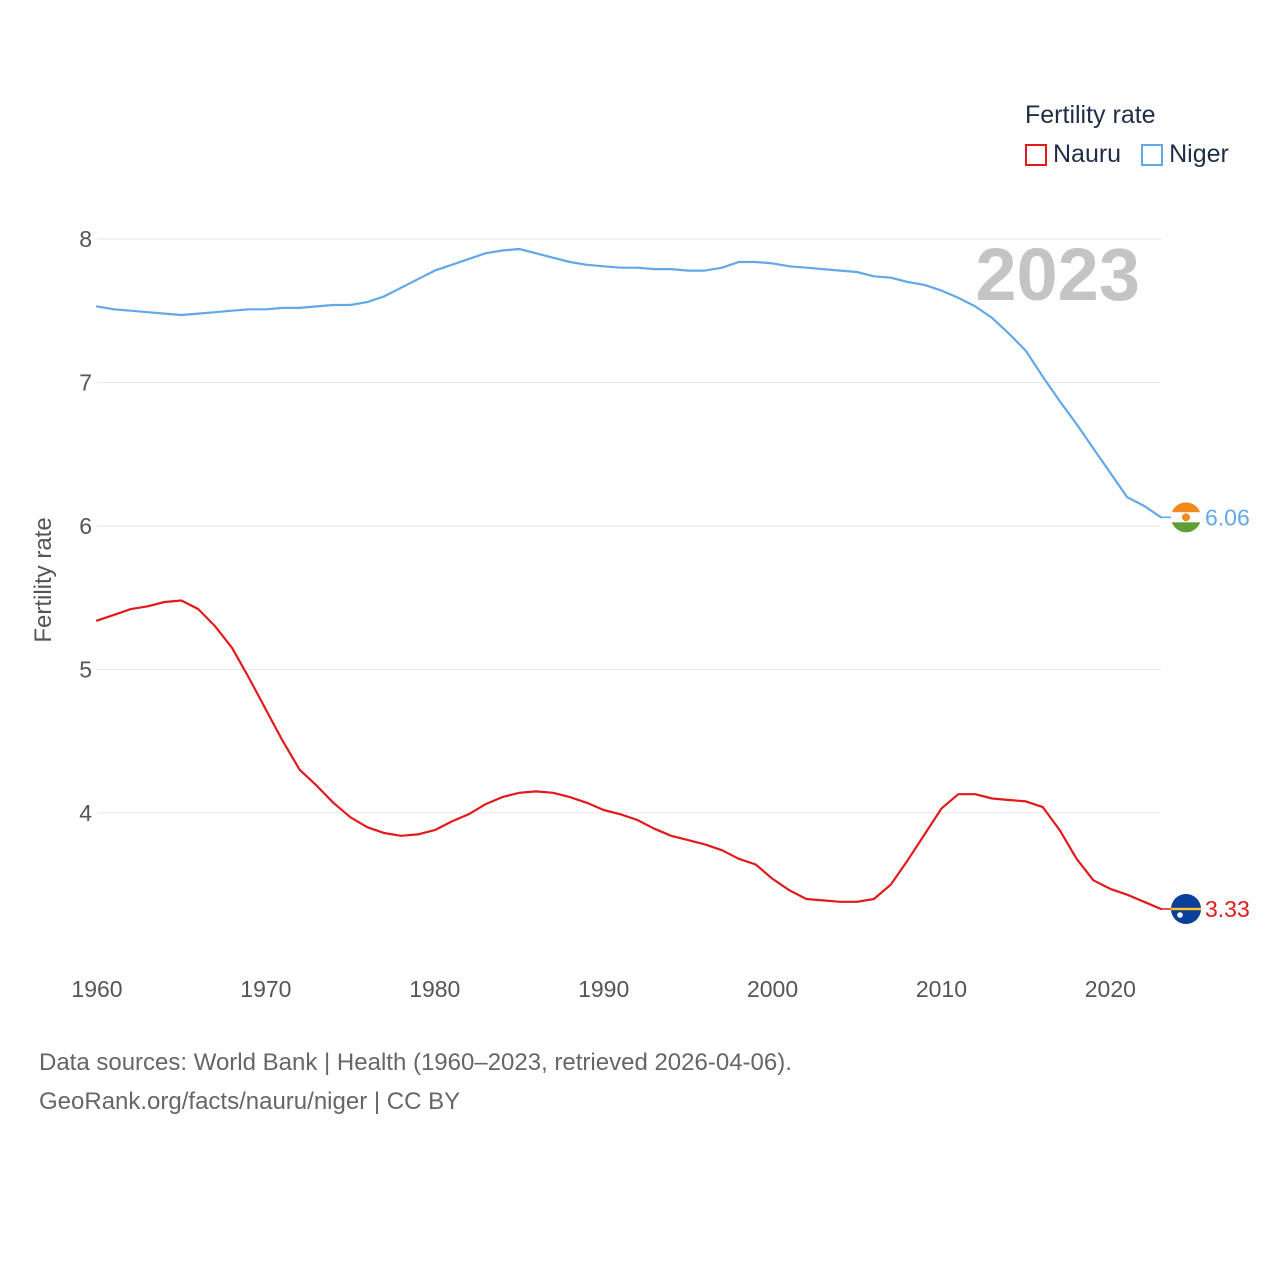 The width and height of the screenshot is (1280, 1280). What do you see at coordinates (1036, 154) in the screenshot?
I see `legend-swatch-nauru` at bounding box center [1036, 154].